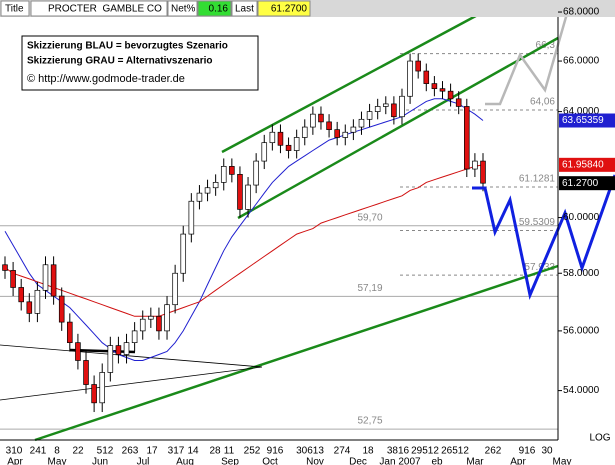 The width and height of the screenshot is (615, 465). I want to click on y-tick-label: 66.0000, so click(581, 61).